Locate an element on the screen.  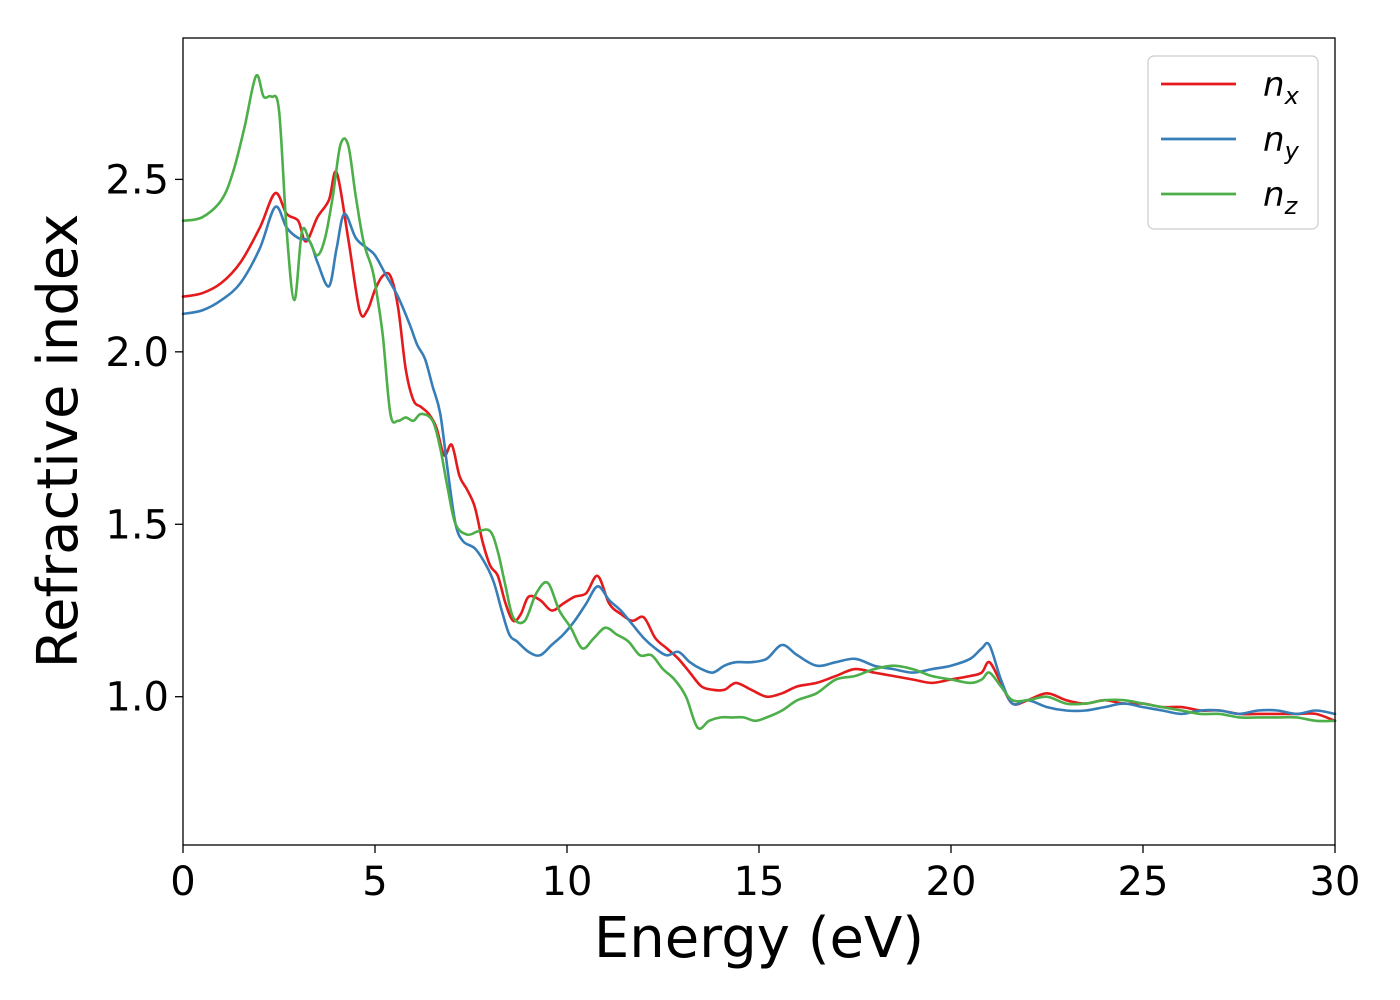
x-tick-label: 10 is located at coordinates (567, 882).